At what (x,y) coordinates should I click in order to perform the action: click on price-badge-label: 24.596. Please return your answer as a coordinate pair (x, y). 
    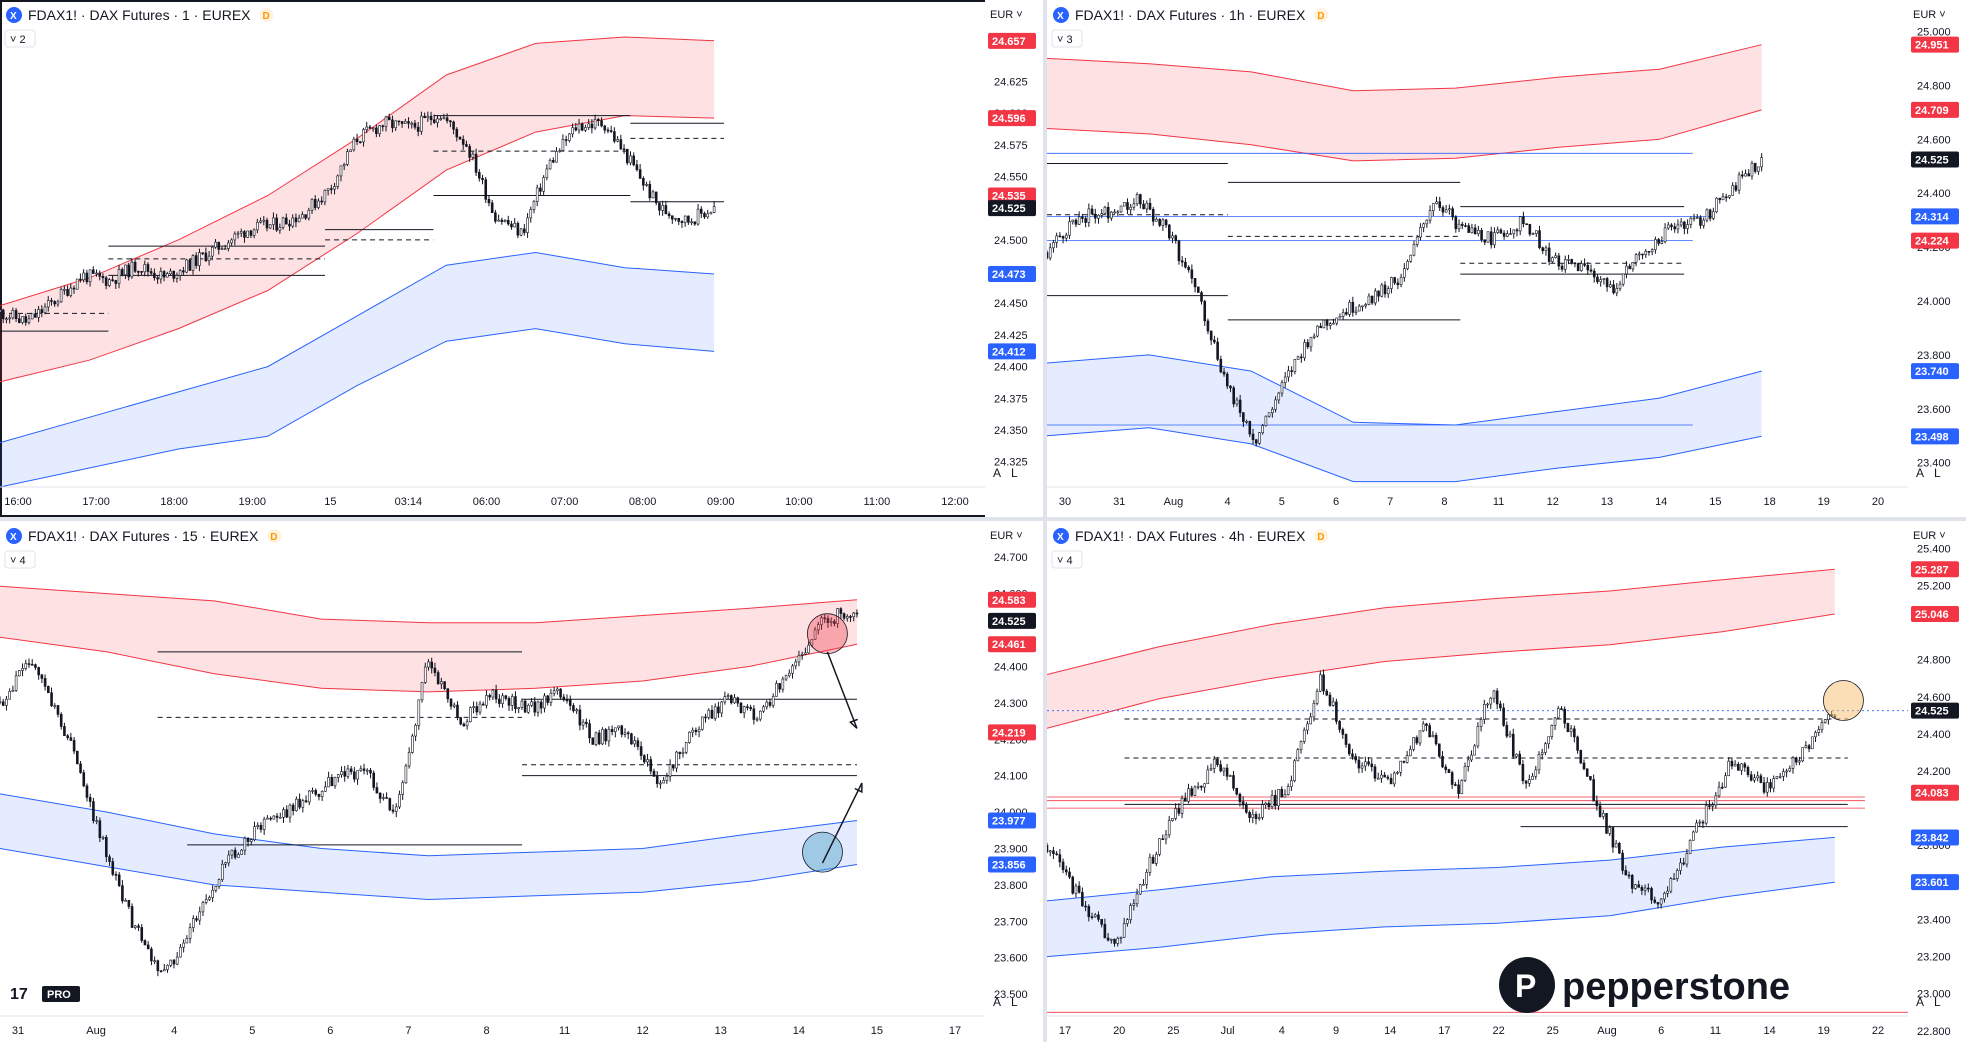
    Looking at the image, I should click on (1009, 119).